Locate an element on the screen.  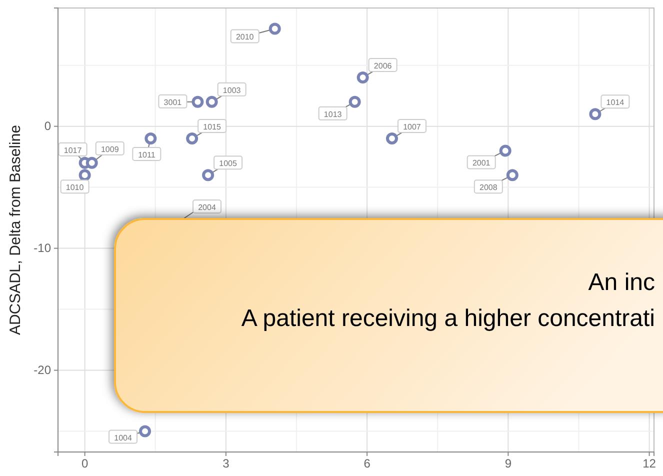
id-tag: 2001 is located at coordinates (481, 162).